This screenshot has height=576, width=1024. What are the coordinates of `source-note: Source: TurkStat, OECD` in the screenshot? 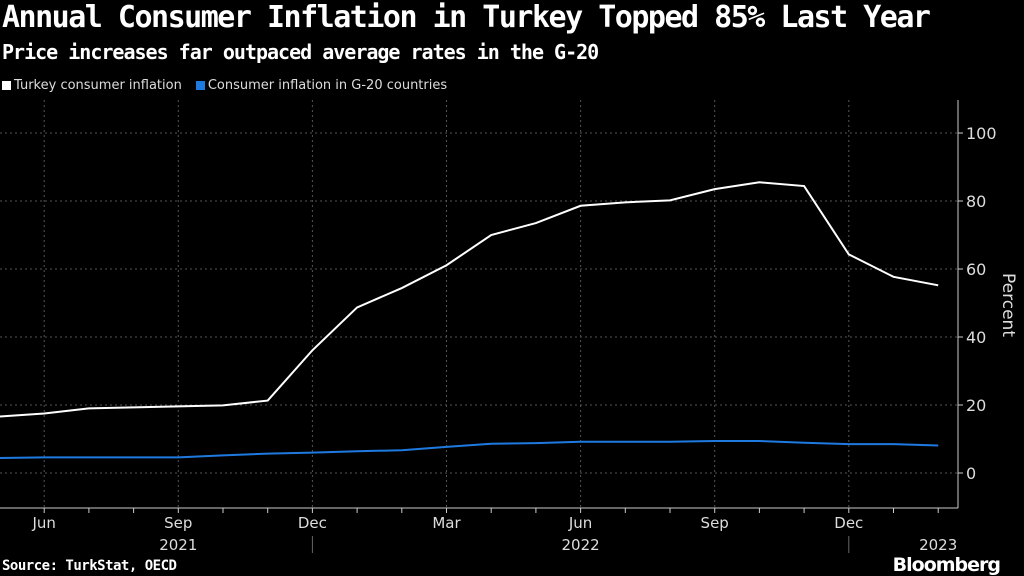 It's located at (89, 566).